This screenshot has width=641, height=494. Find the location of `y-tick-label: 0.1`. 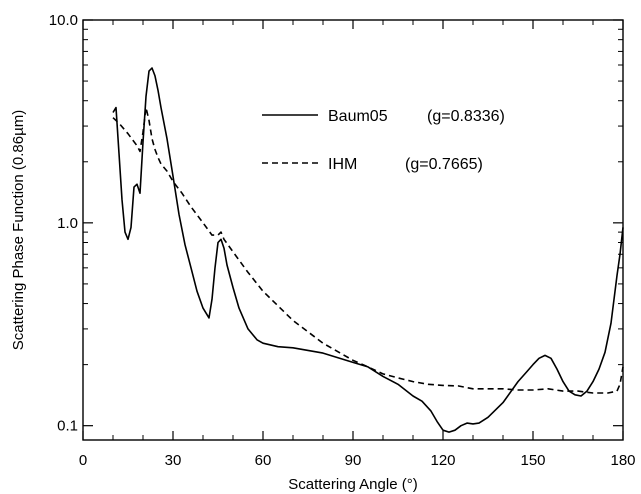

y-tick-label: 0.1 is located at coordinates (67, 426).